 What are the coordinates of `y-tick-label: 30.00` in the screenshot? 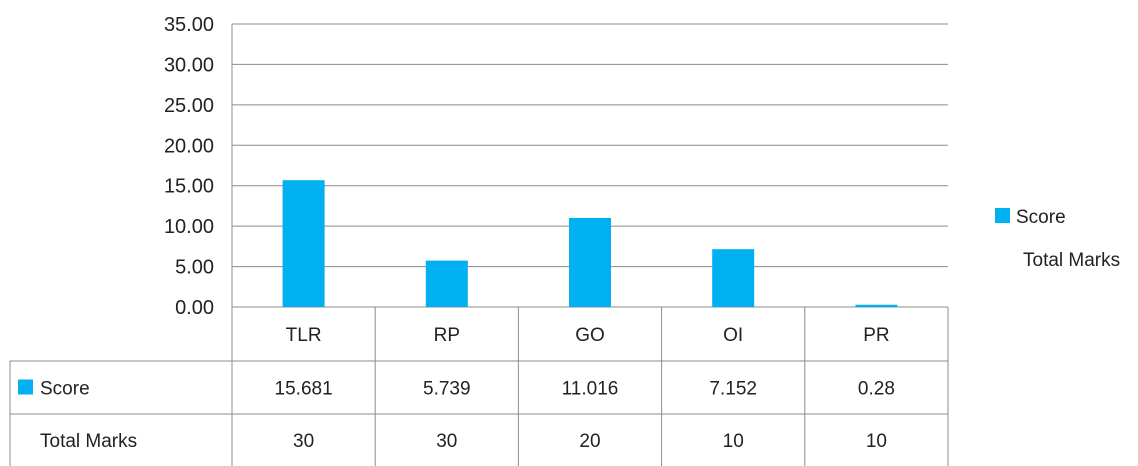 It's located at (189, 65).